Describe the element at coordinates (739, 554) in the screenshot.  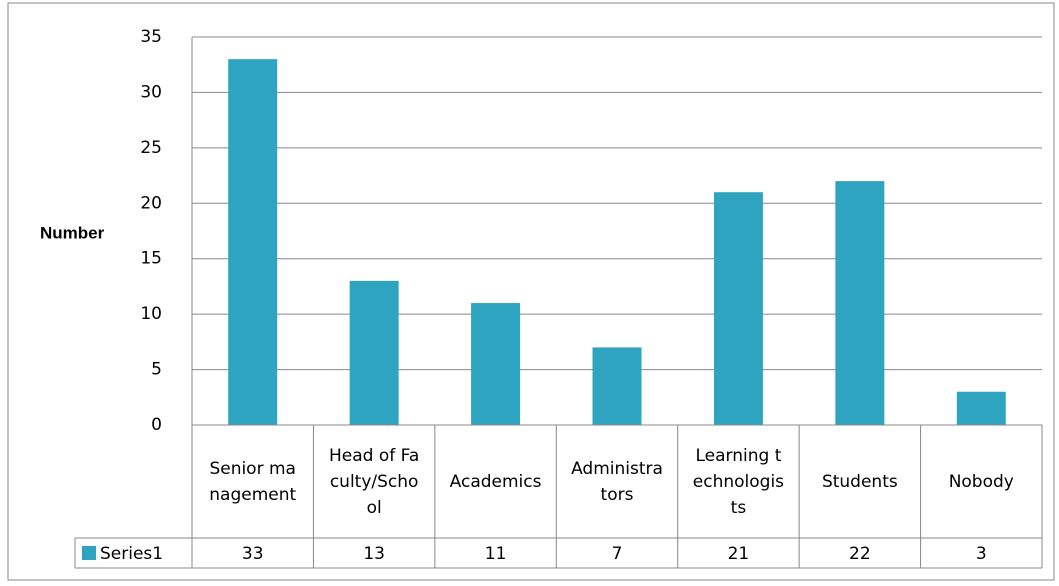
I see `table-value: 21` at that location.